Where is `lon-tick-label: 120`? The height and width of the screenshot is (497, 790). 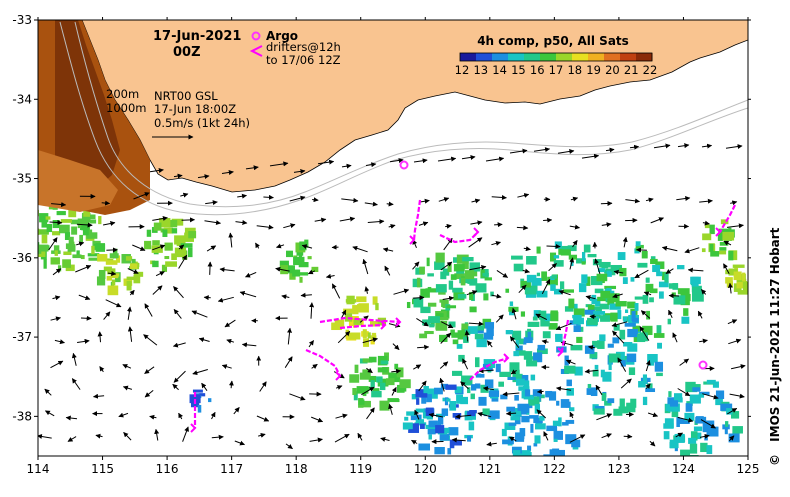 lon-tick-label: 120 is located at coordinates (425, 469).